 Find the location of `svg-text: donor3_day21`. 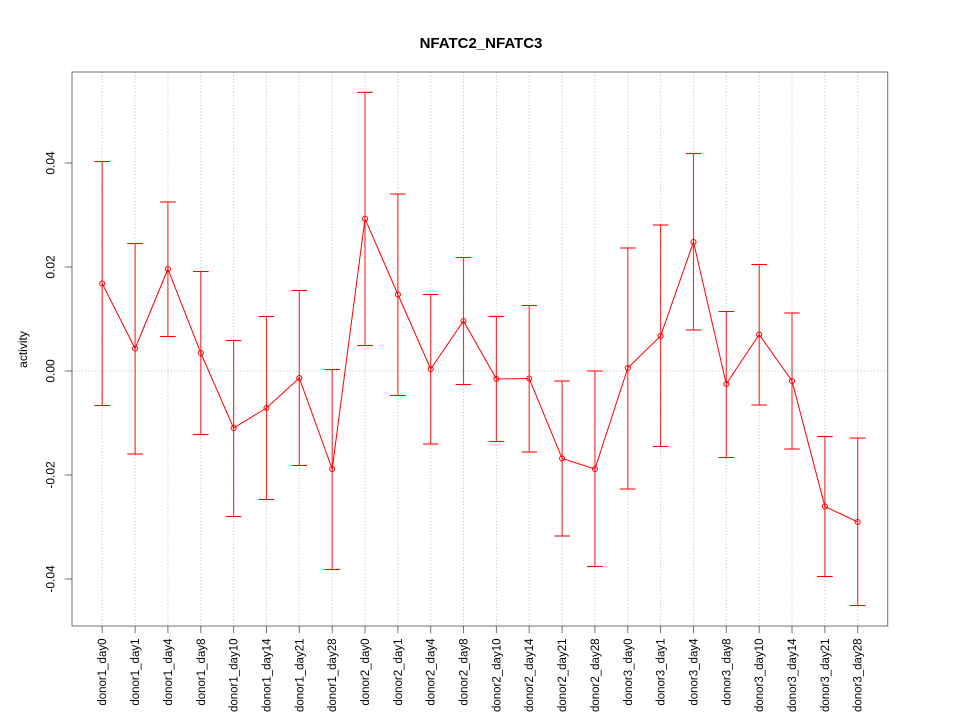

svg-text: donor3_day21 is located at coordinates (826, 676).